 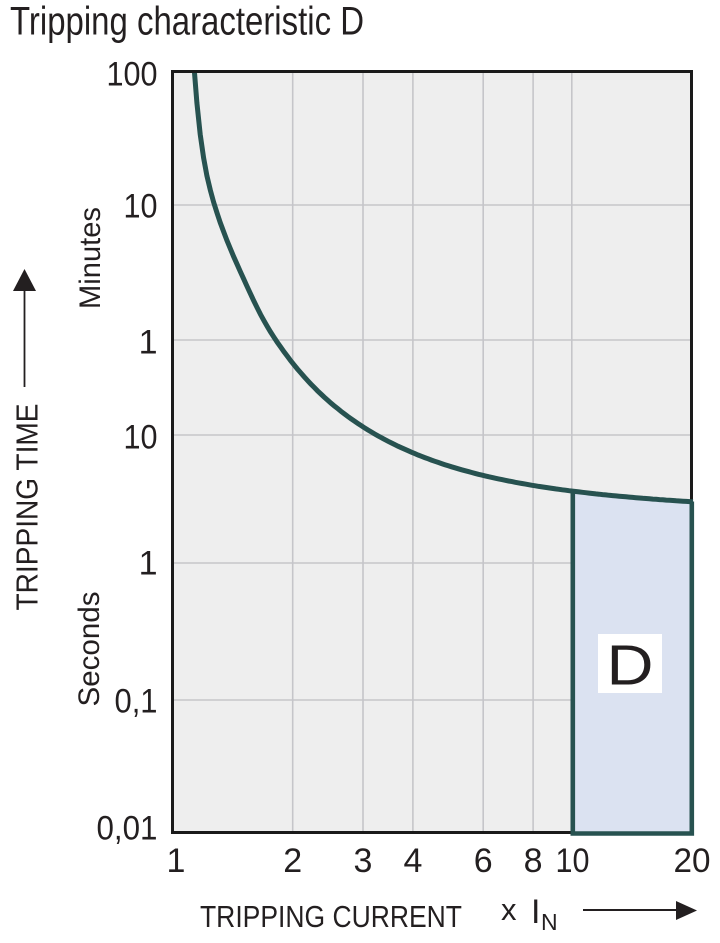 I want to click on svg-text: Minutes, so click(x=90, y=258).